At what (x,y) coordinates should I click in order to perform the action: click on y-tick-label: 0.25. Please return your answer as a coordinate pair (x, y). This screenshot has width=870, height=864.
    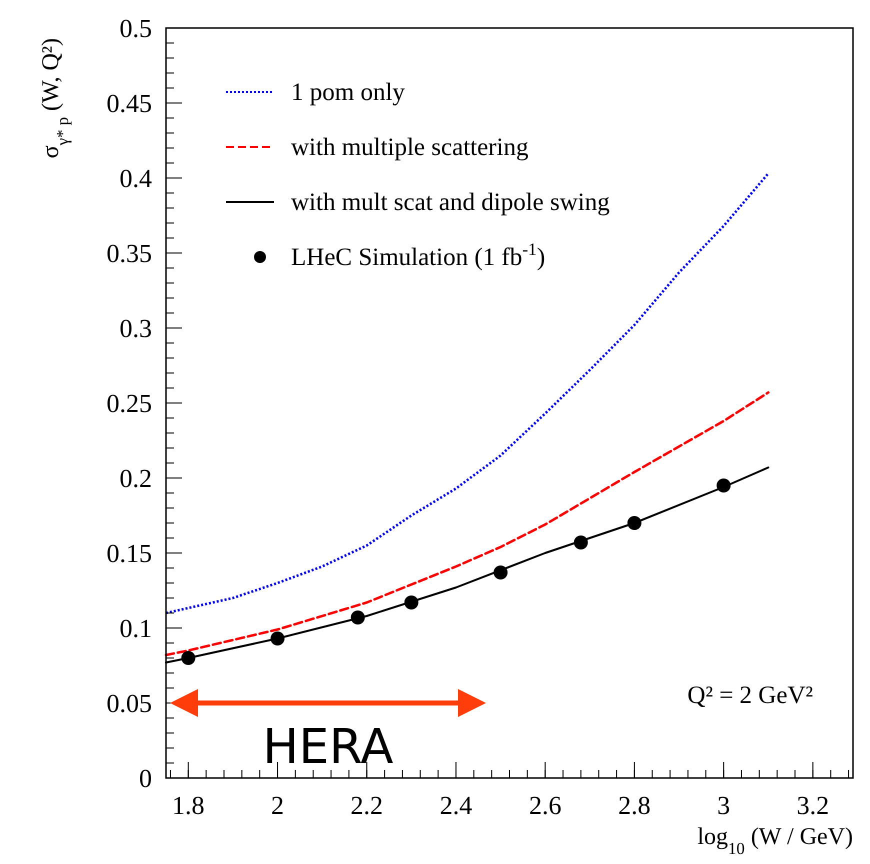
    Looking at the image, I should click on (129, 403).